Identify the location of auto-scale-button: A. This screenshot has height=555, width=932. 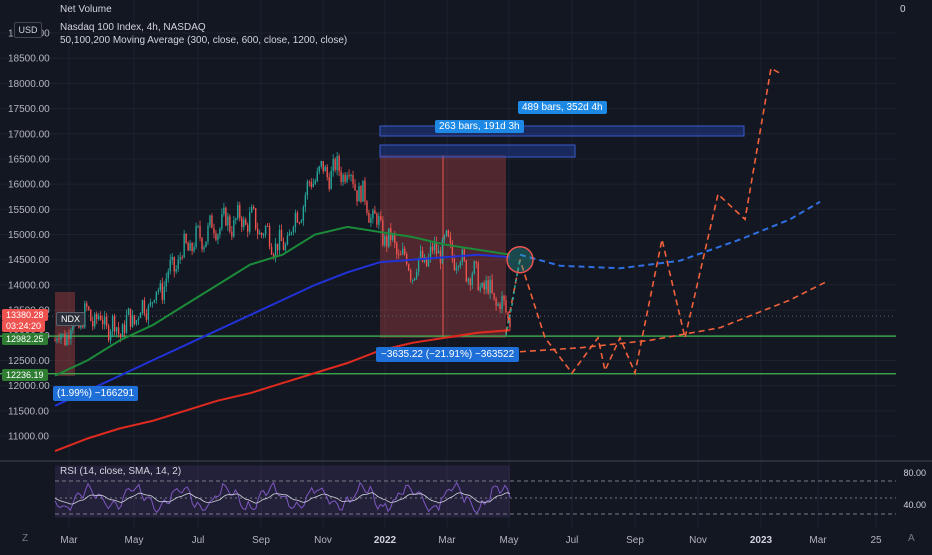
(911, 538).